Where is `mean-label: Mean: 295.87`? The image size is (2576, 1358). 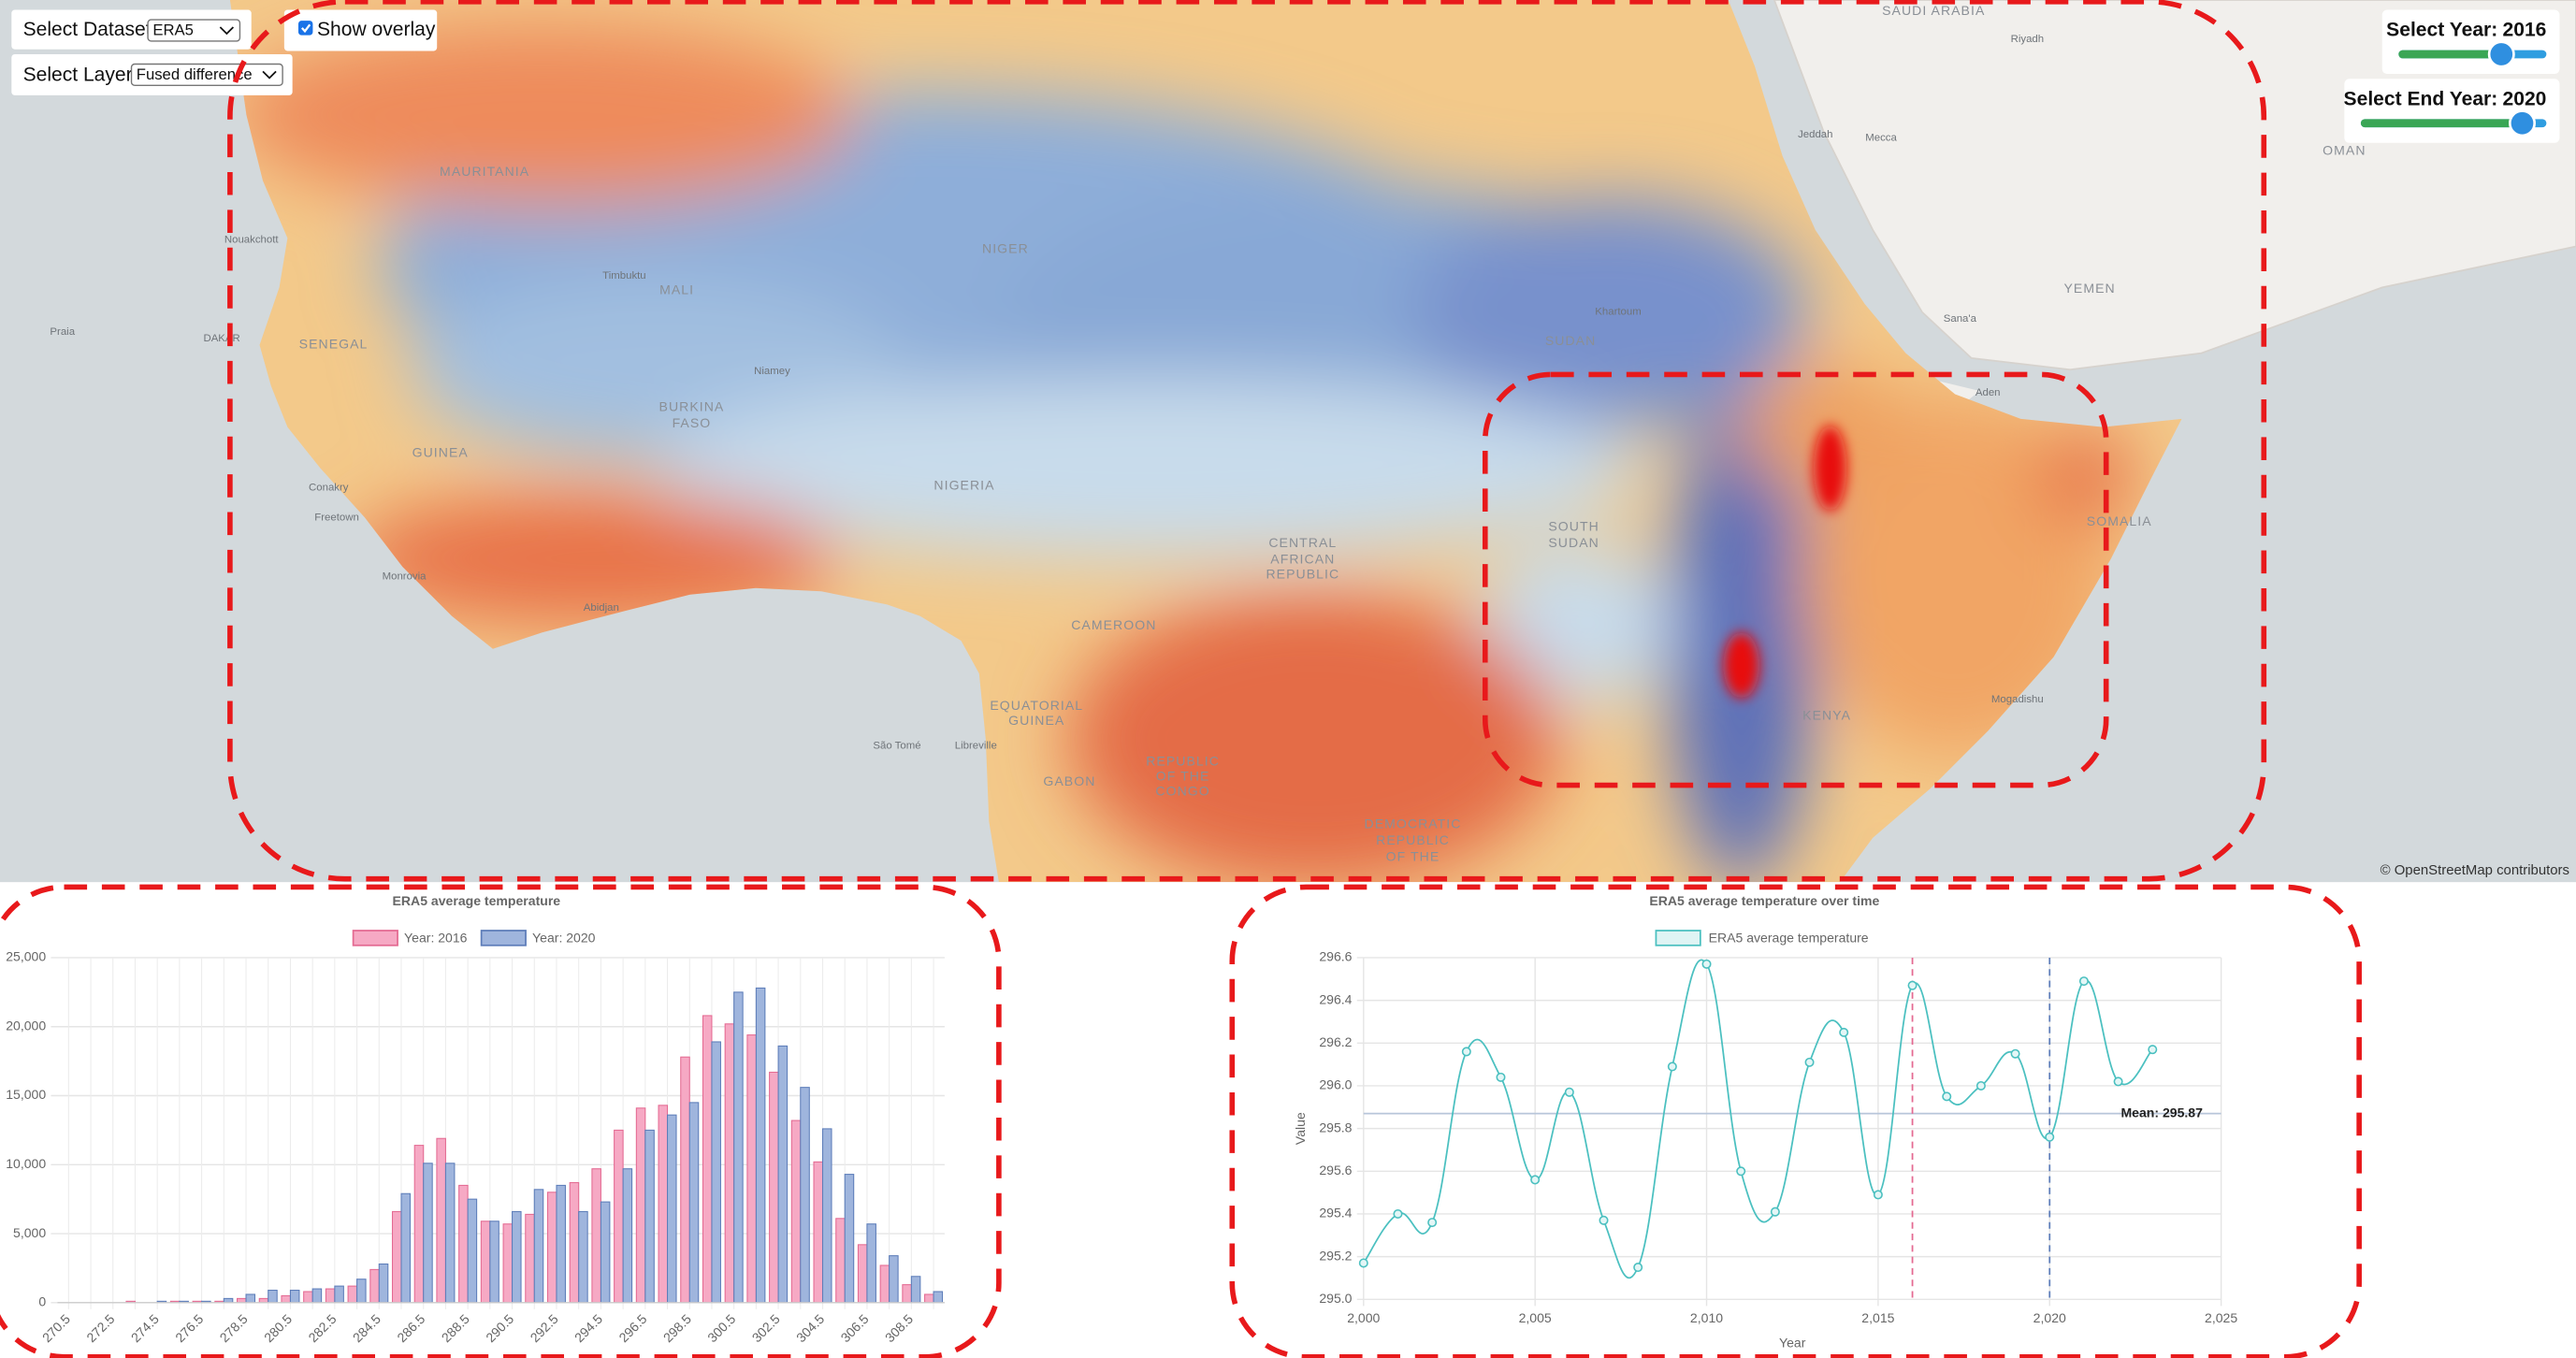
mean-label: Mean: 295.87 is located at coordinates (2161, 1112).